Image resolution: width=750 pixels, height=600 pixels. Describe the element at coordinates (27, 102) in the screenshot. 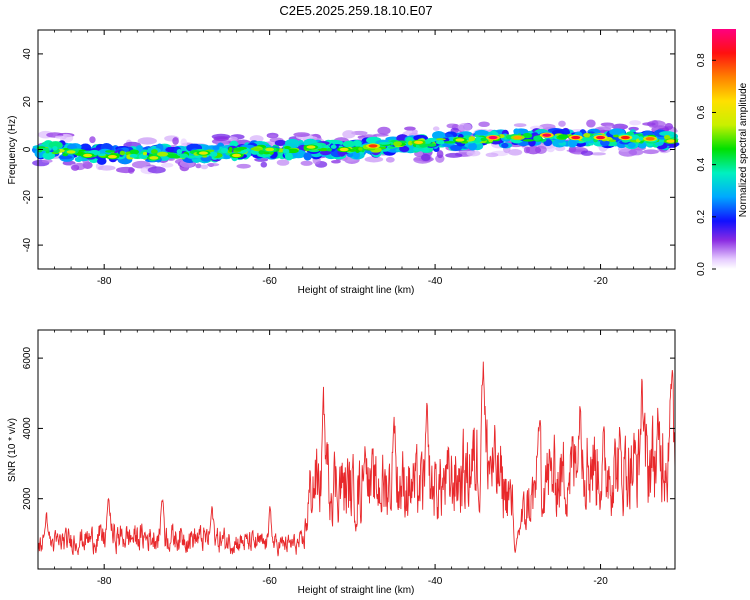

I see `y-tick-label: 20` at that location.